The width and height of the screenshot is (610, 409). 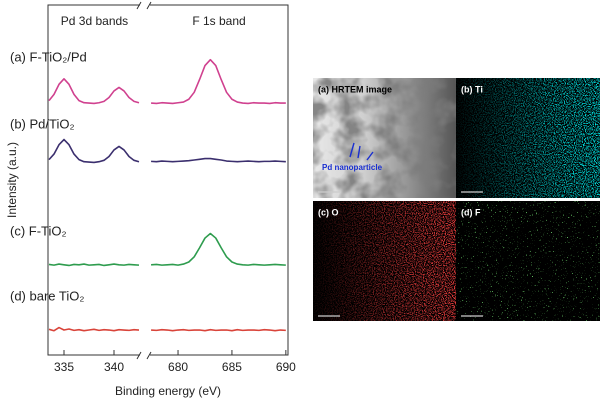 What do you see at coordinates (232, 367) in the screenshot?
I see `x-tick-label: 685` at bounding box center [232, 367].